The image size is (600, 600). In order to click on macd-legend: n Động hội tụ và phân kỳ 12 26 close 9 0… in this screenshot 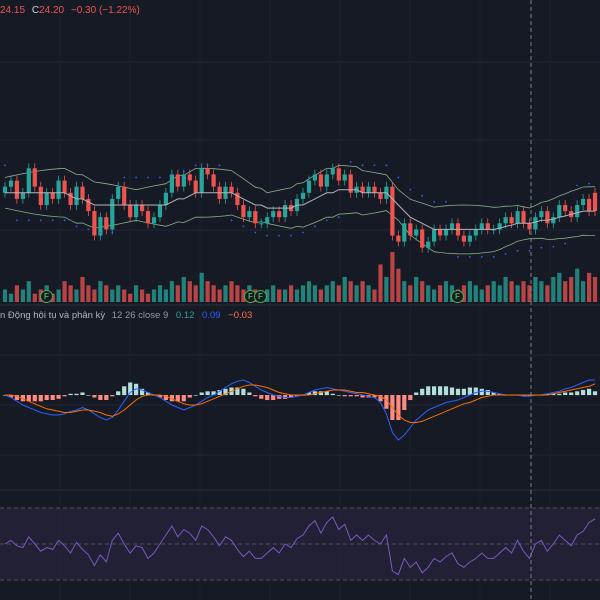, I will do `click(126, 315)`.